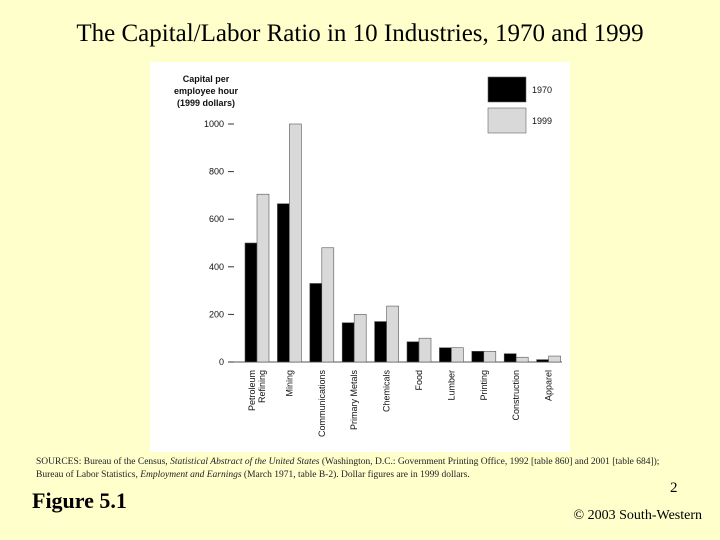  What do you see at coordinates (322, 404) in the screenshot?
I see `category-label: Communications` at bounding box center [322, 404].